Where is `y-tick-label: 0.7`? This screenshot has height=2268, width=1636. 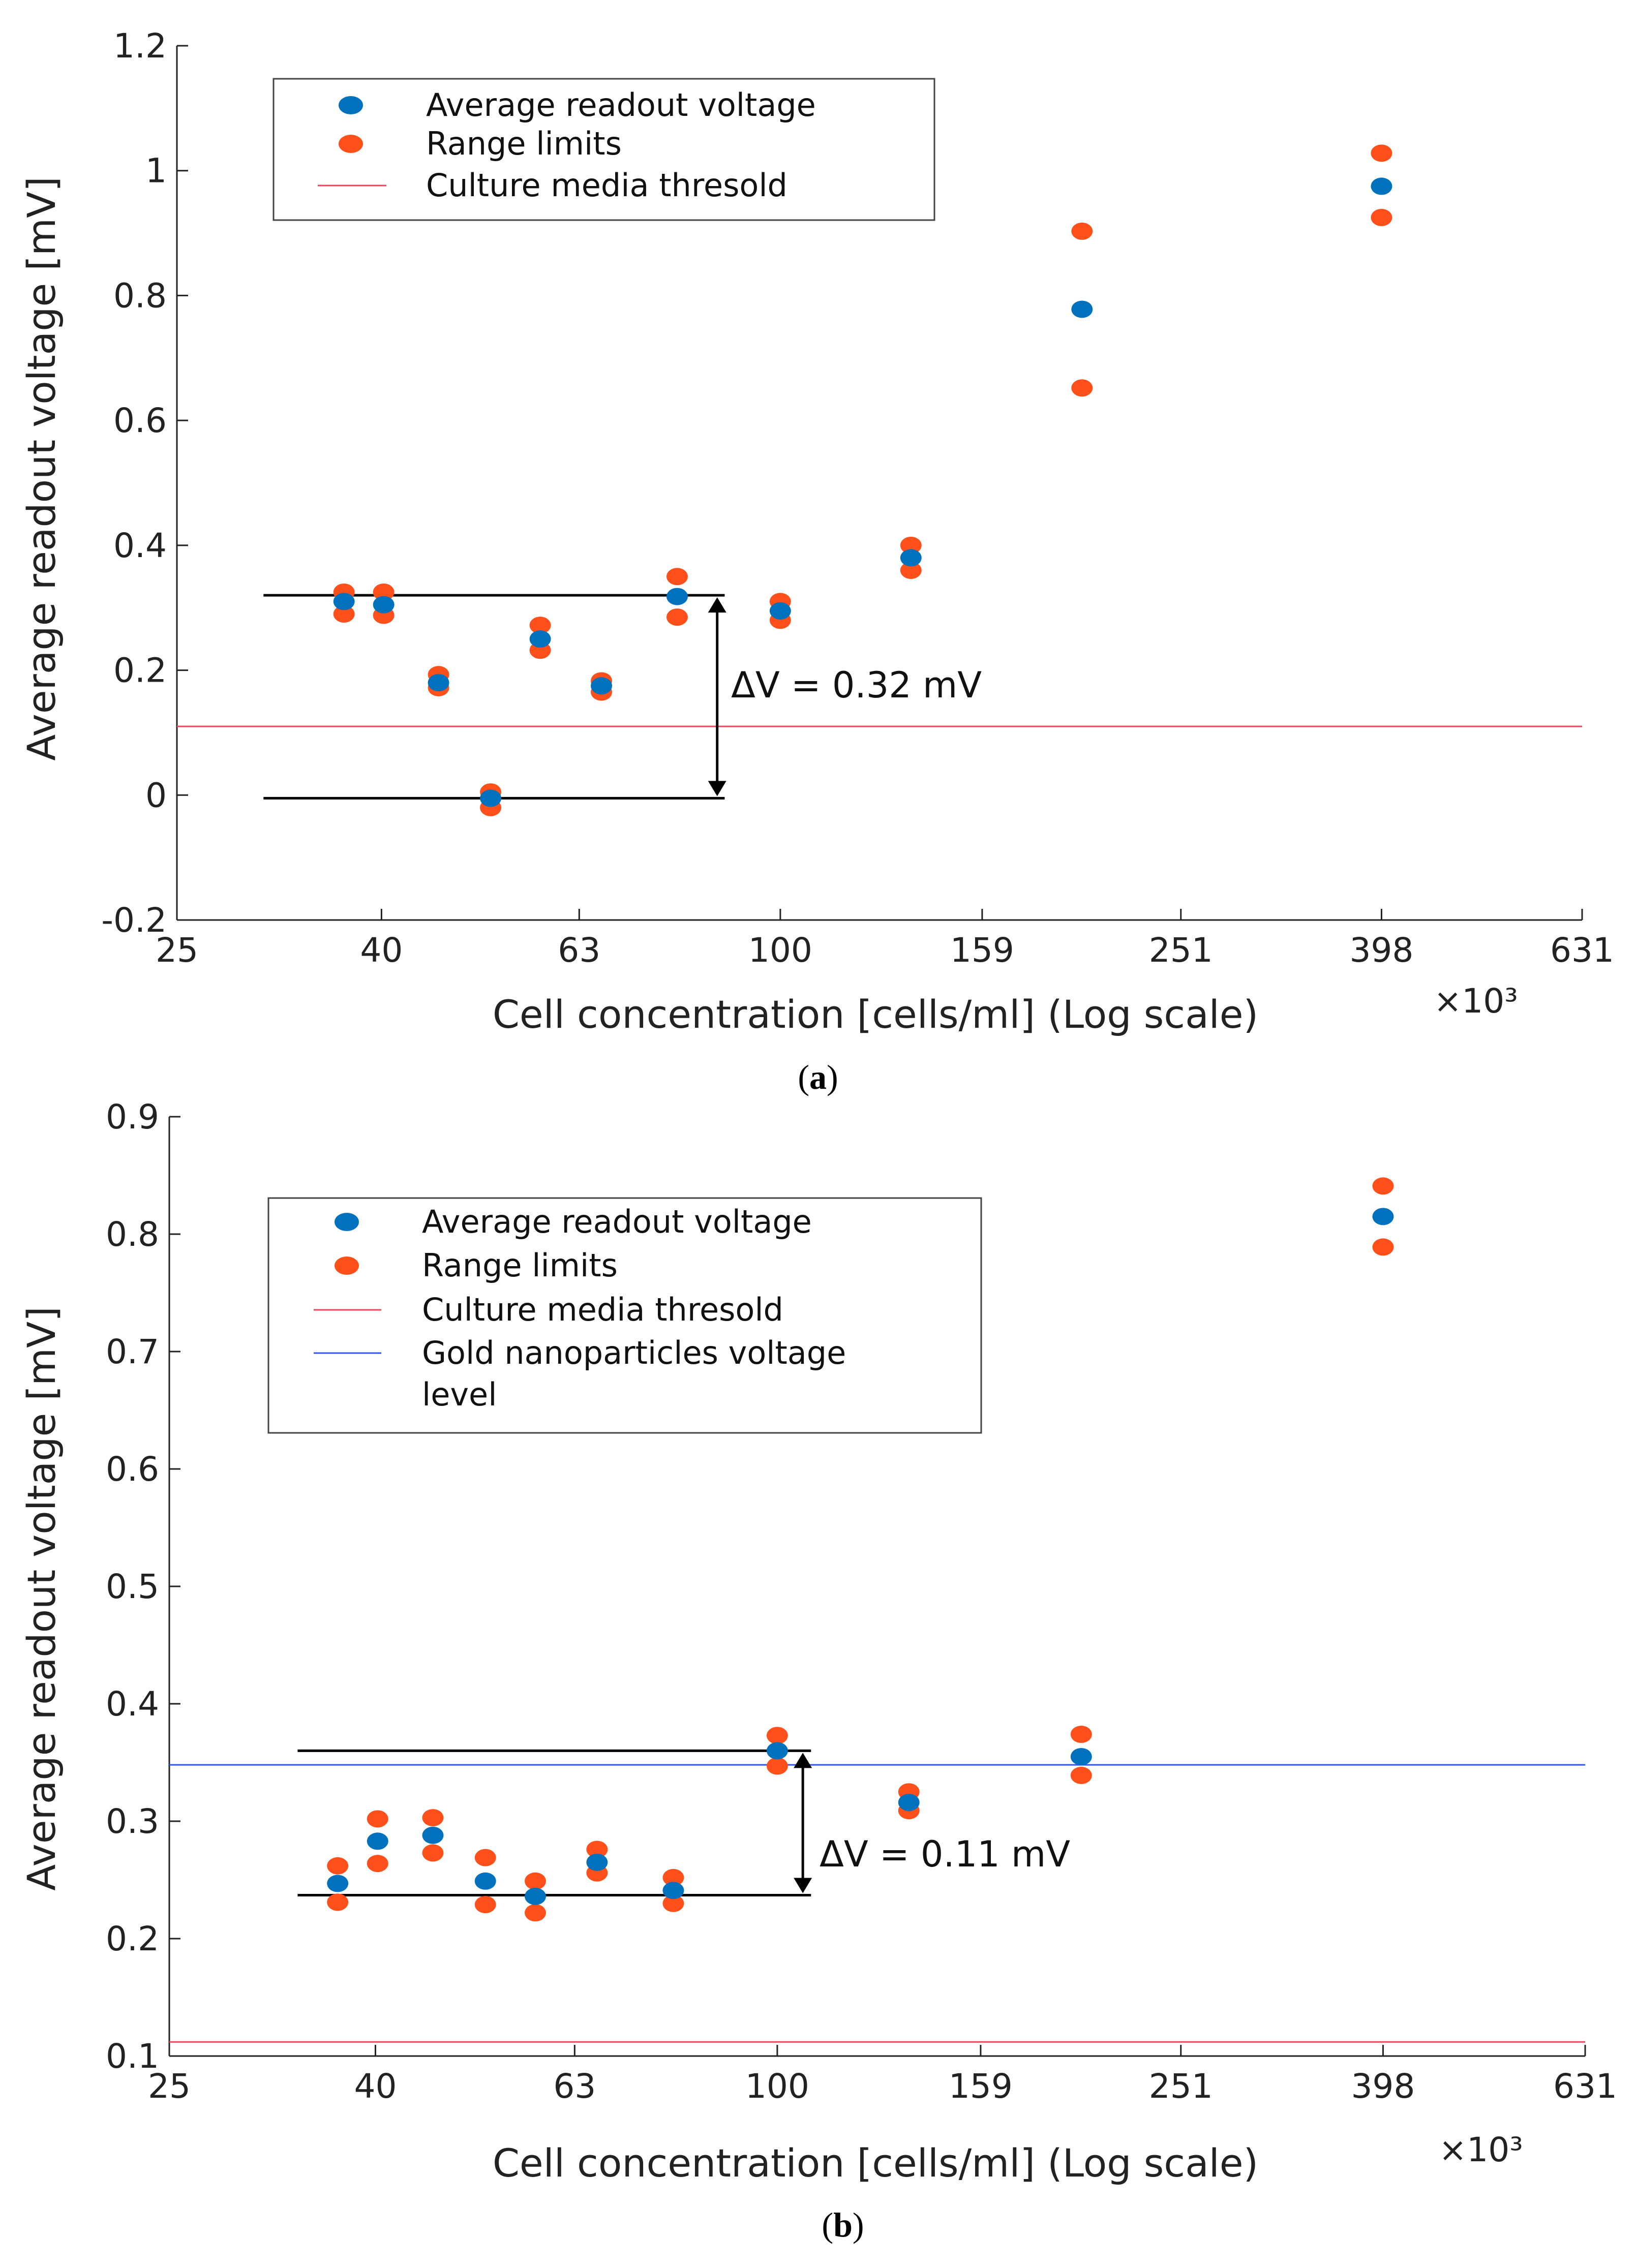
y-tick-label: 0.7 is located at coordinates (133, 1351).